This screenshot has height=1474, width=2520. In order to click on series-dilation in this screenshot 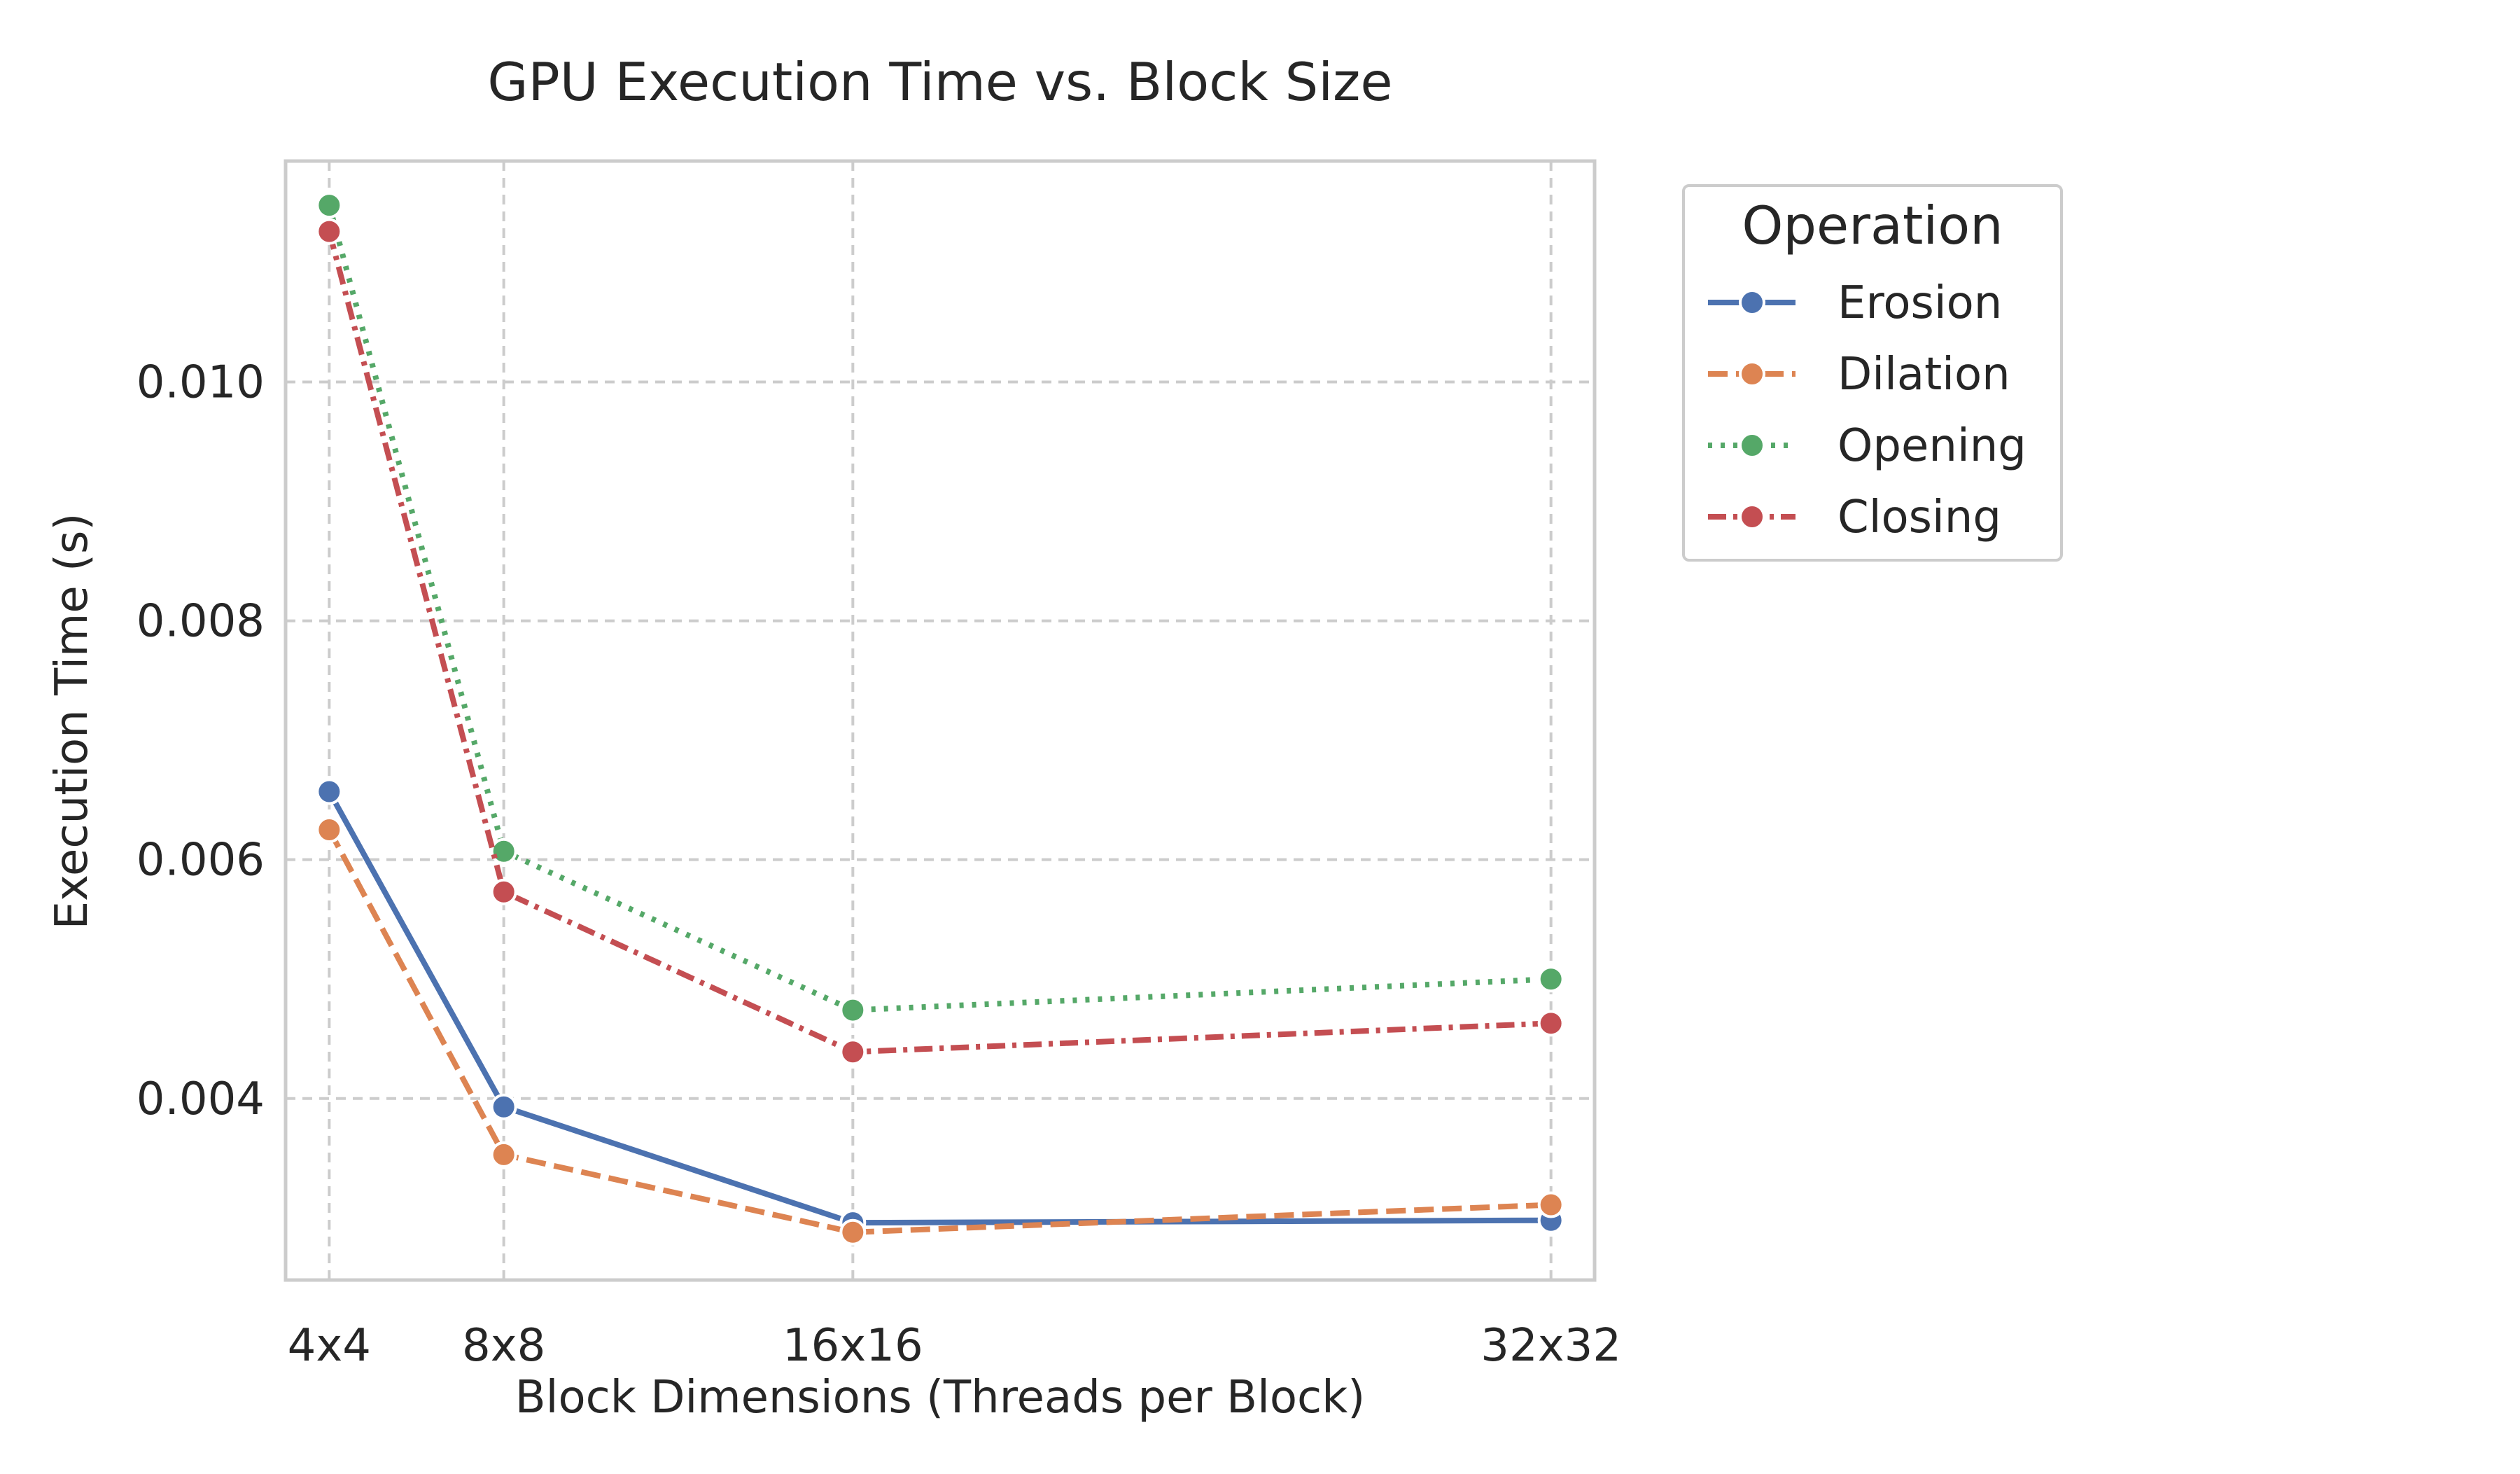, I will do `click(940, 1031)`.